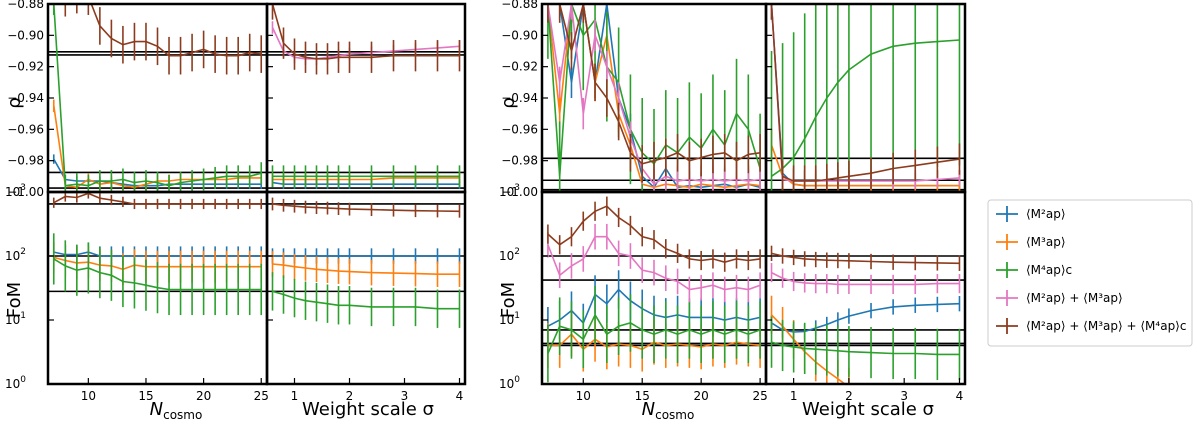 This screenshot has height=423, width=1200. Describe the element at coordinates (14, 300) in the screenshot. I see `fom-axis-title-left: FoM` at that location.